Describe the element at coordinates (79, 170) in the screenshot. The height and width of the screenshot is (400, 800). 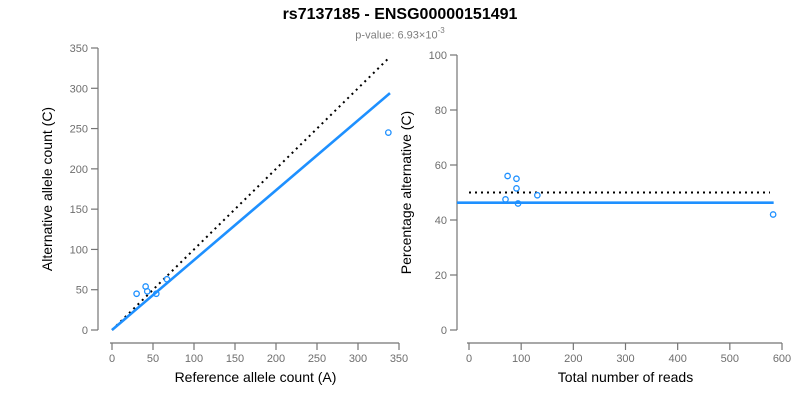
I see `y-tick-label: 200` at that location.